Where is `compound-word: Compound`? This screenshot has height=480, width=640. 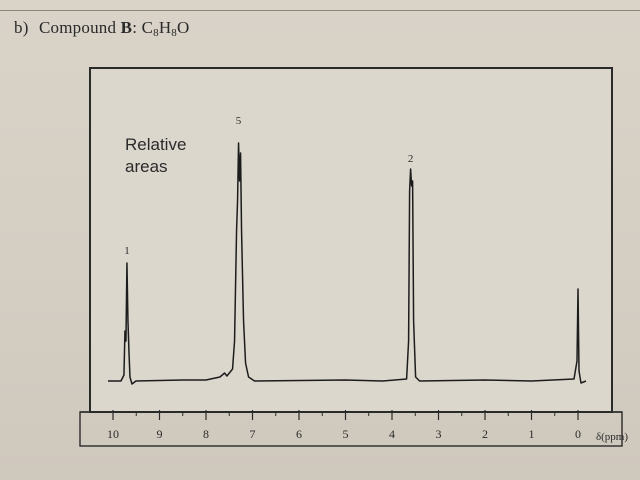 compound-word: Compound is located at coordinates (78, 27).